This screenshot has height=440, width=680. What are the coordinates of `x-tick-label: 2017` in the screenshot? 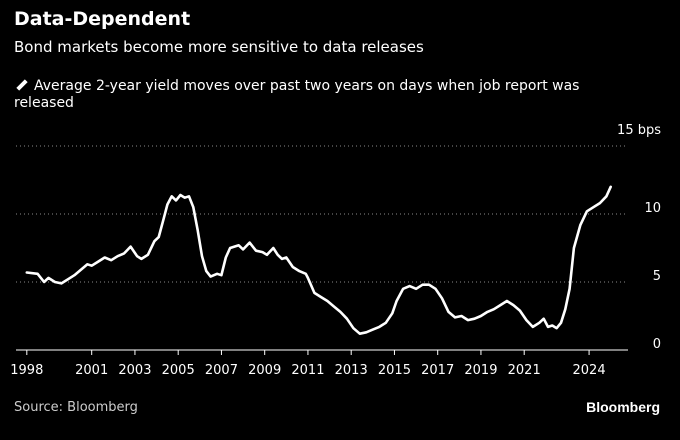 It's located at (437, 370).